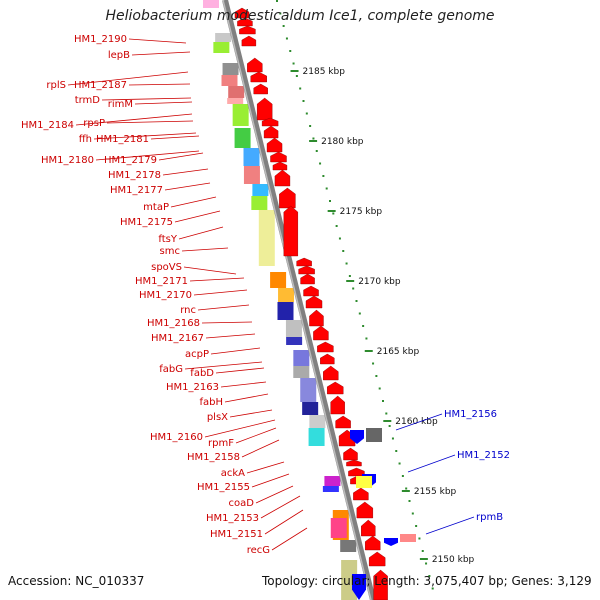 The width and height of the screenshot is (600, 600). I want to click on gene-label-forward: fabD, so click(202, 373).